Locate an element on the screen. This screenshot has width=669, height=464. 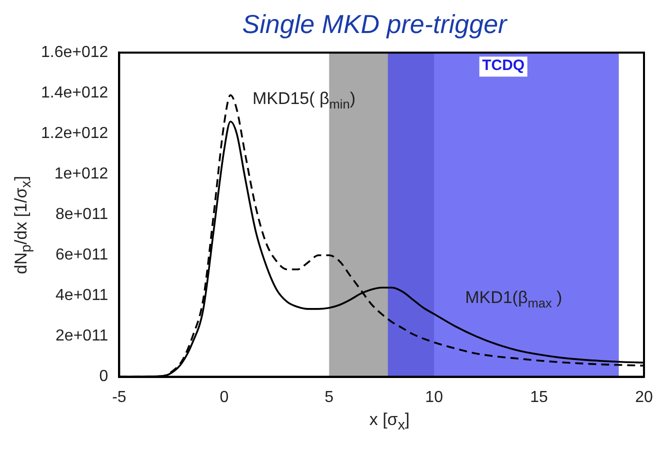
x-tick-label: 0 is located at coordinates (224, 397).